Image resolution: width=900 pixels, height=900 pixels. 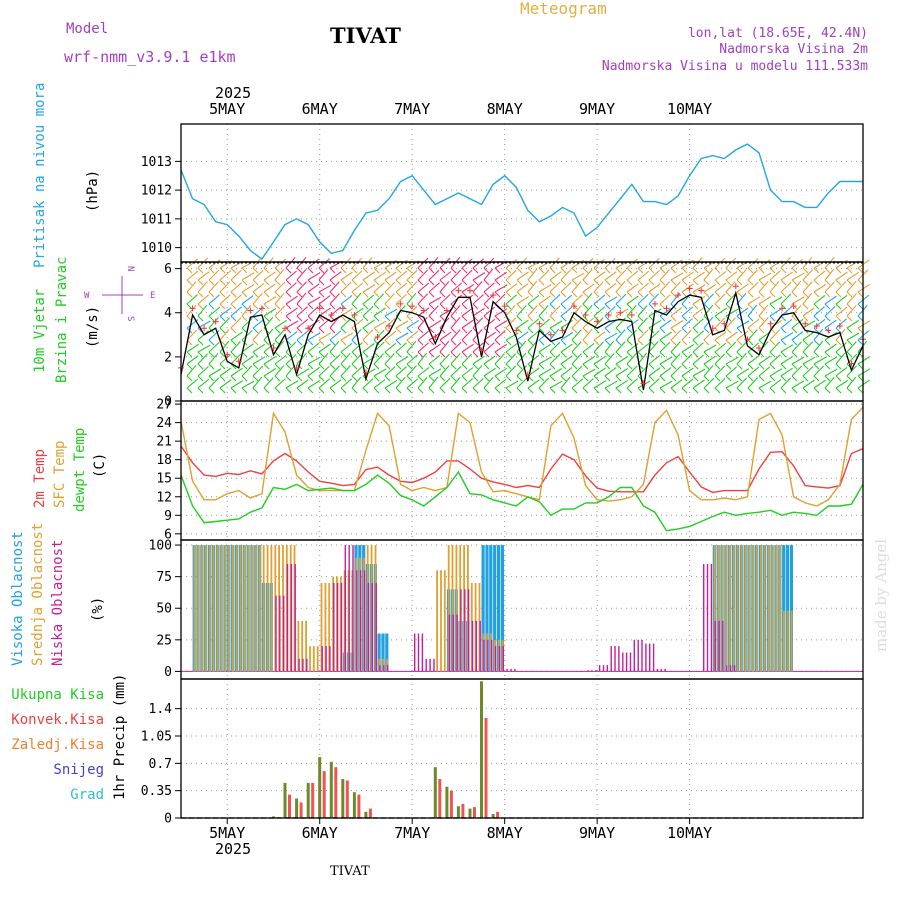 What do you see at coordinates (563, 9) in the screenshot?
I see `meteogram-title: Meteogram` at bounding box center [563, 9].